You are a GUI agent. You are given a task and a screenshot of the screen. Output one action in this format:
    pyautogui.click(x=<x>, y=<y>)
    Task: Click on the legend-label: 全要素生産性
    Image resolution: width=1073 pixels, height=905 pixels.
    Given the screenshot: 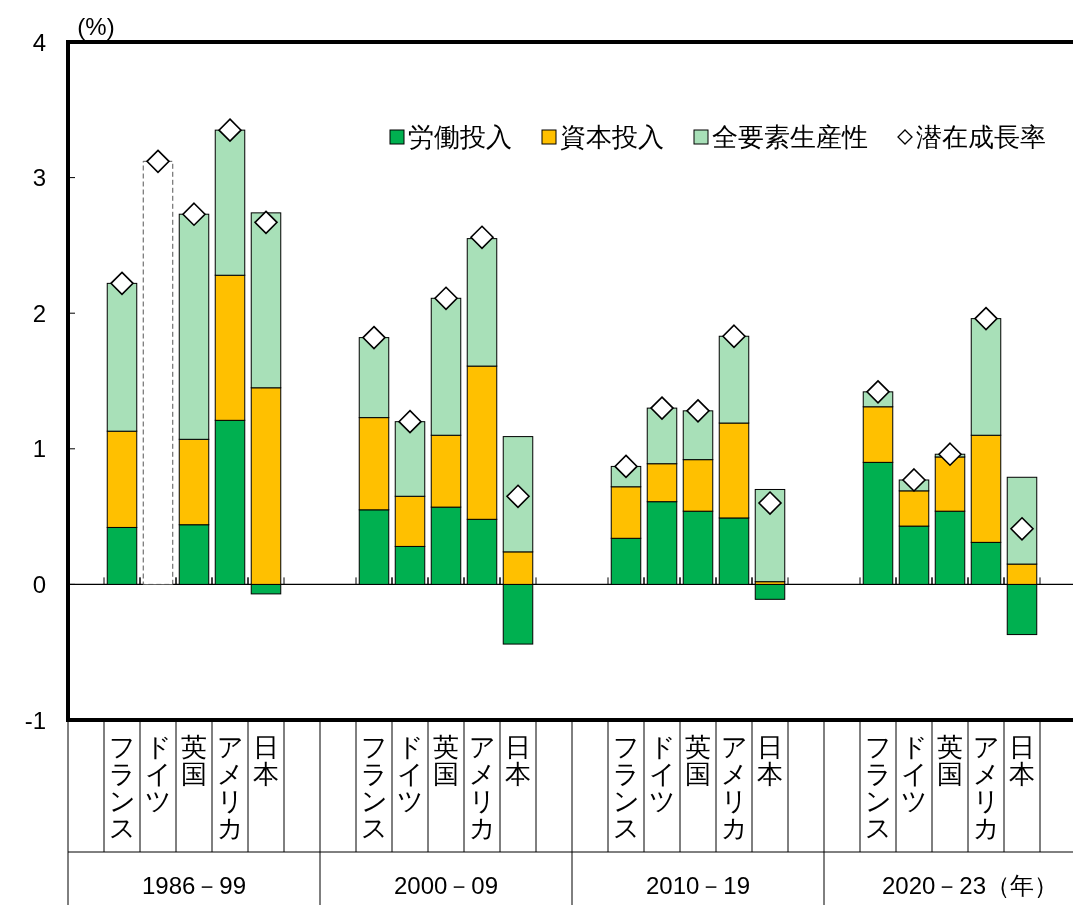 What is the action you would take?
    pyautogui.click(x=790, y=137)
    